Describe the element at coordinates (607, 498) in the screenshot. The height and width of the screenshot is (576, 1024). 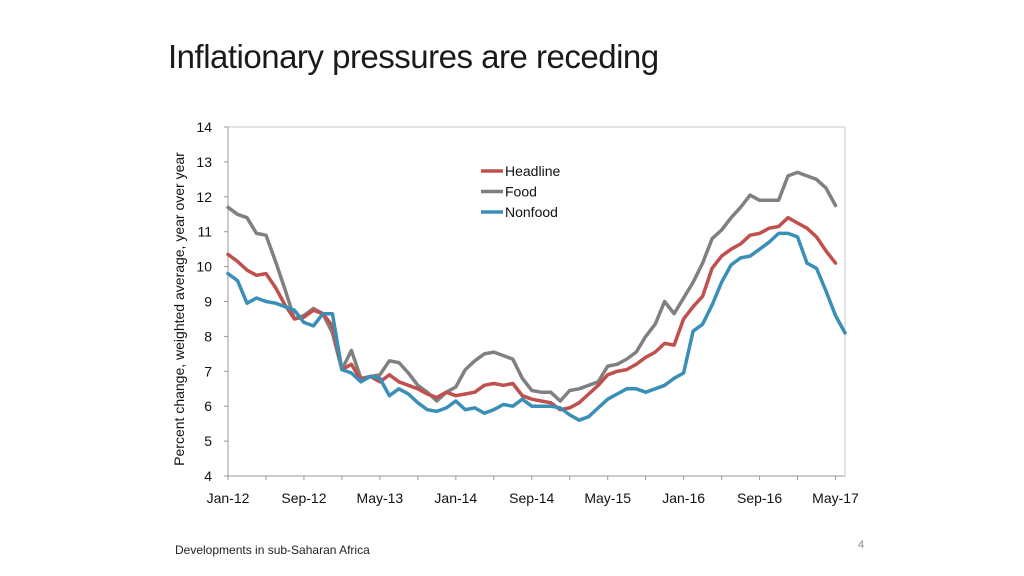
I see `x-tick-label: May-15` at that location.